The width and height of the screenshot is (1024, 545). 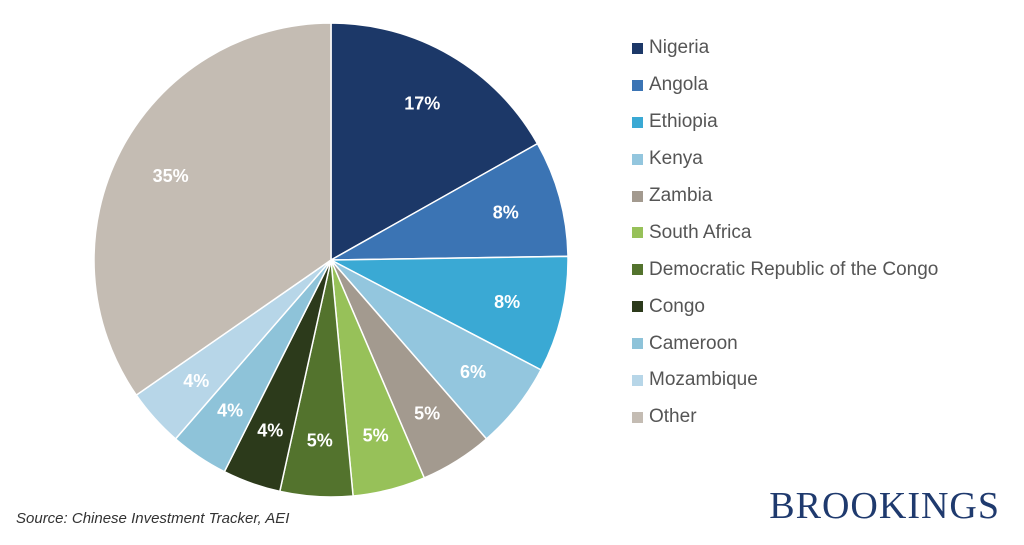 What do you see at coordinates (449, 313) in the screenshot?
I see `pie-slice-ethiopia` at bounding box center [449, 313].